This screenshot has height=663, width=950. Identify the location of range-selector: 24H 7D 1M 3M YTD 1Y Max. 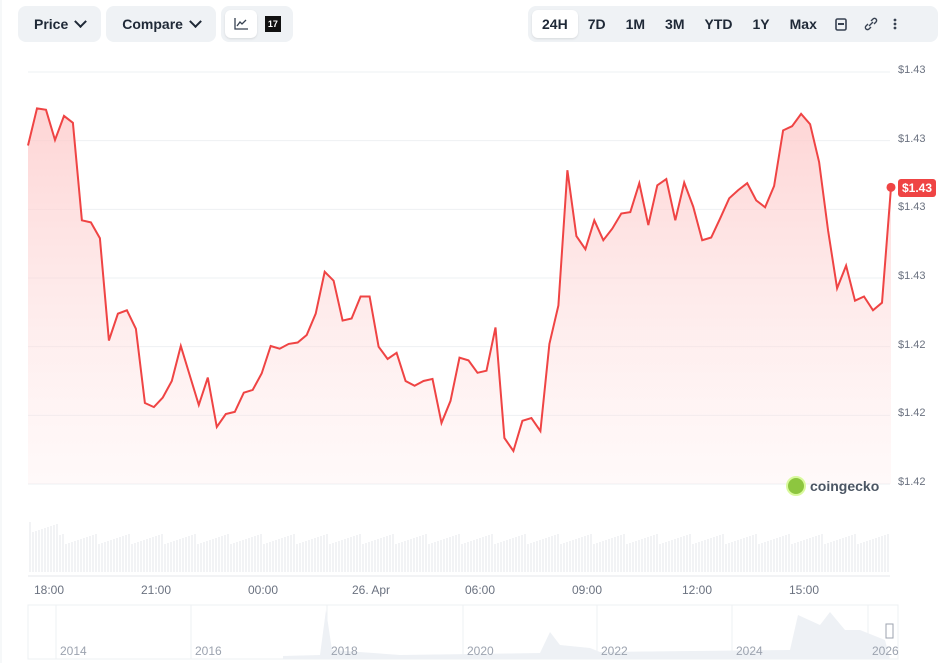
(733, 24).